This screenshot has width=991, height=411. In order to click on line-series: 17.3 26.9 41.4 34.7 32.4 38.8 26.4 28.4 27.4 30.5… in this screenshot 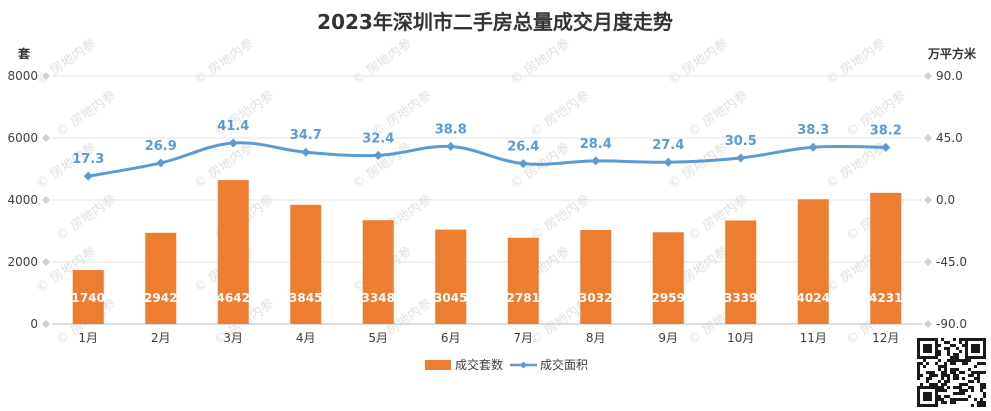, I will do `click(487, 150)`.